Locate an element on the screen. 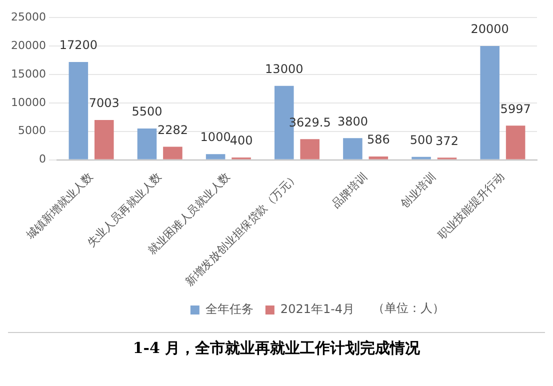 This screenshot has width=553, height=386. y-tick-label: 0 is located at coordinates (42, 159).